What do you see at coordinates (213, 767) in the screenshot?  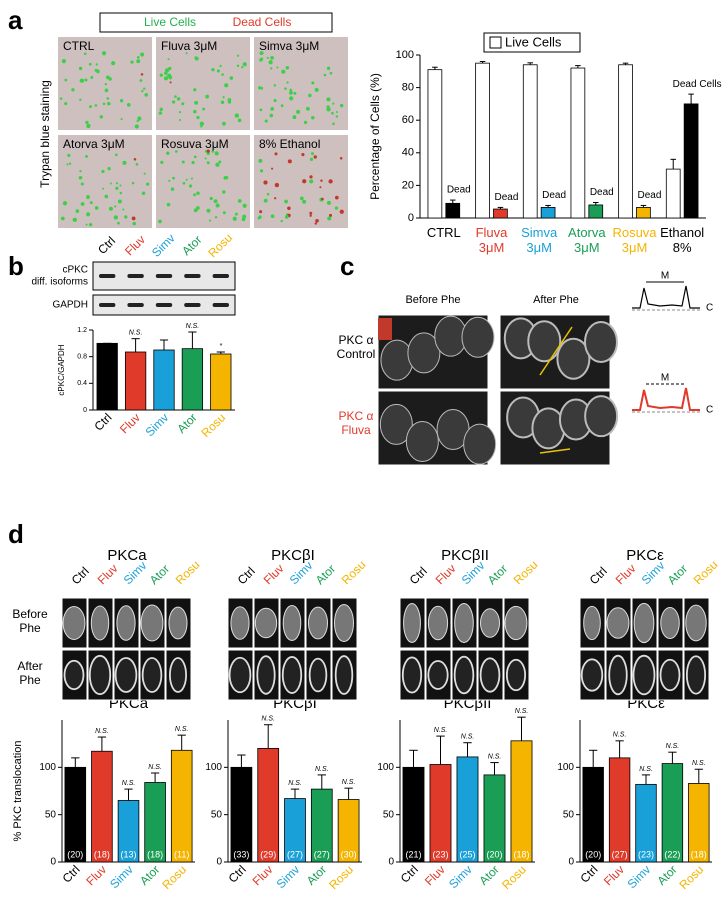 I see `y-tick-label: 100` at bounding box center [213, 767].